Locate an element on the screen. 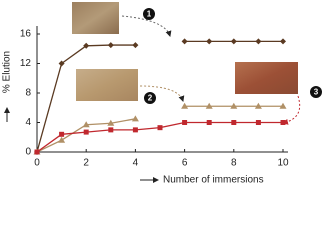 This screenshot has width=334, height=240. x-tick-label: 0 is located at coordinates (37, 163).